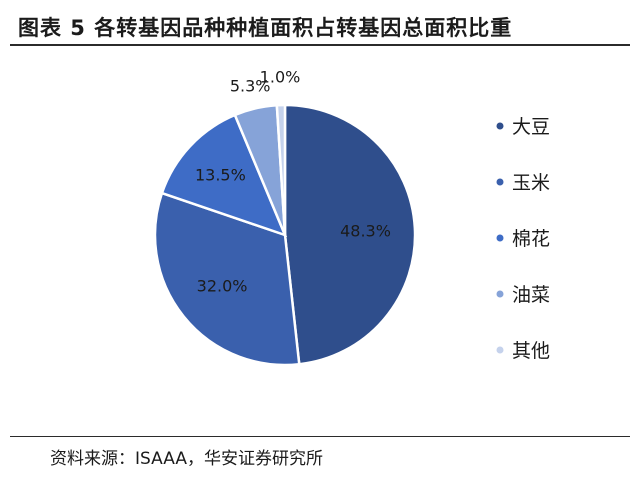 This screenshot has height=478, width=640. I want to click on chart-title: 图表 5 各转基因品种种植面积占转基因总面积比重, so click(265, 28).